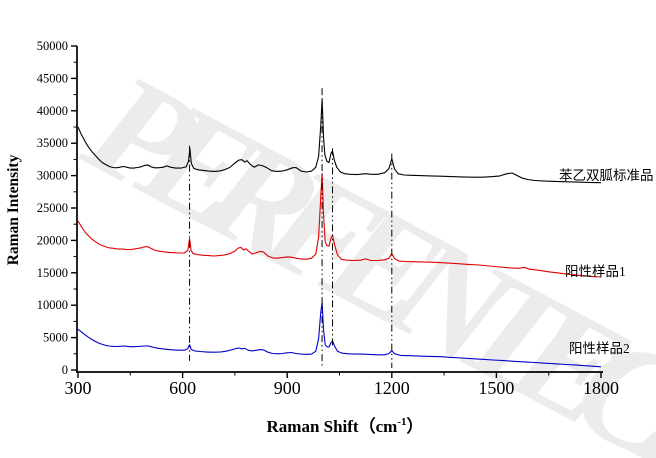 The width and height of the screenshot is (656, 458). What do you see at coordinates (52, 240) in the screenshot?
I see `y-tick-label: 20000` at bounding box center [52, 240].